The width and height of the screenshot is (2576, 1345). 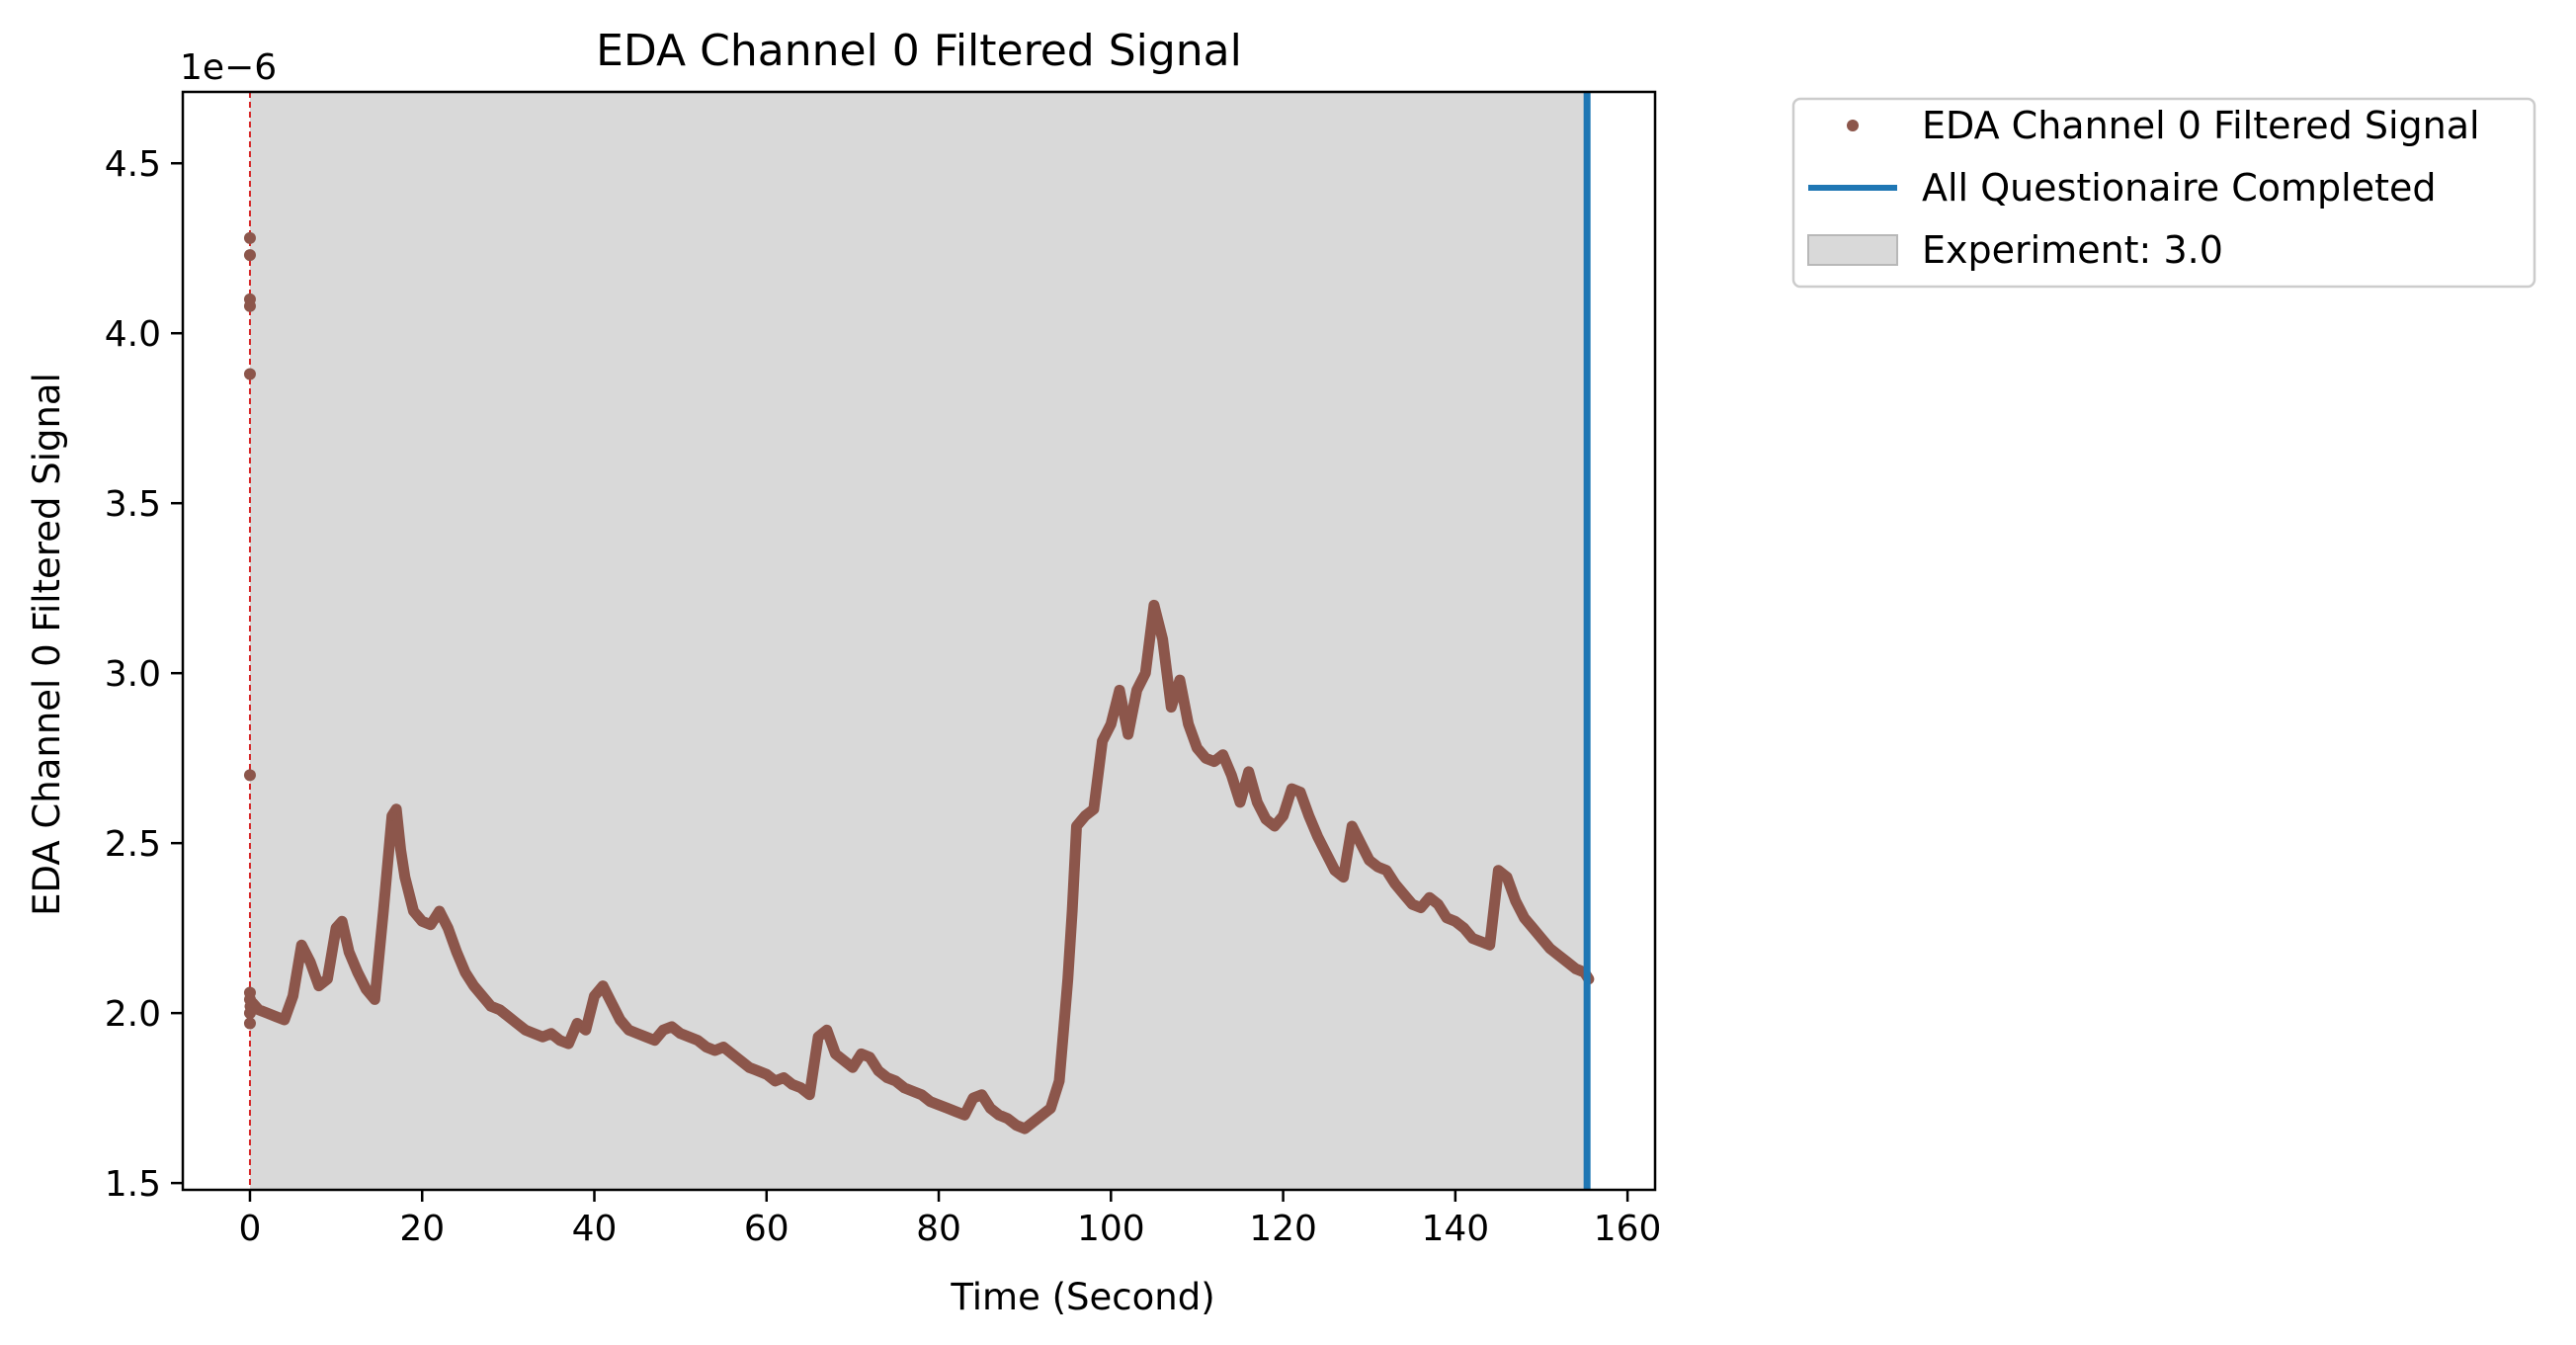 What do you see at coordinates (2072, 250) in the screenshot?
I see `legend-label: Experiment: 3.0` at bounding box center [2072, 250].